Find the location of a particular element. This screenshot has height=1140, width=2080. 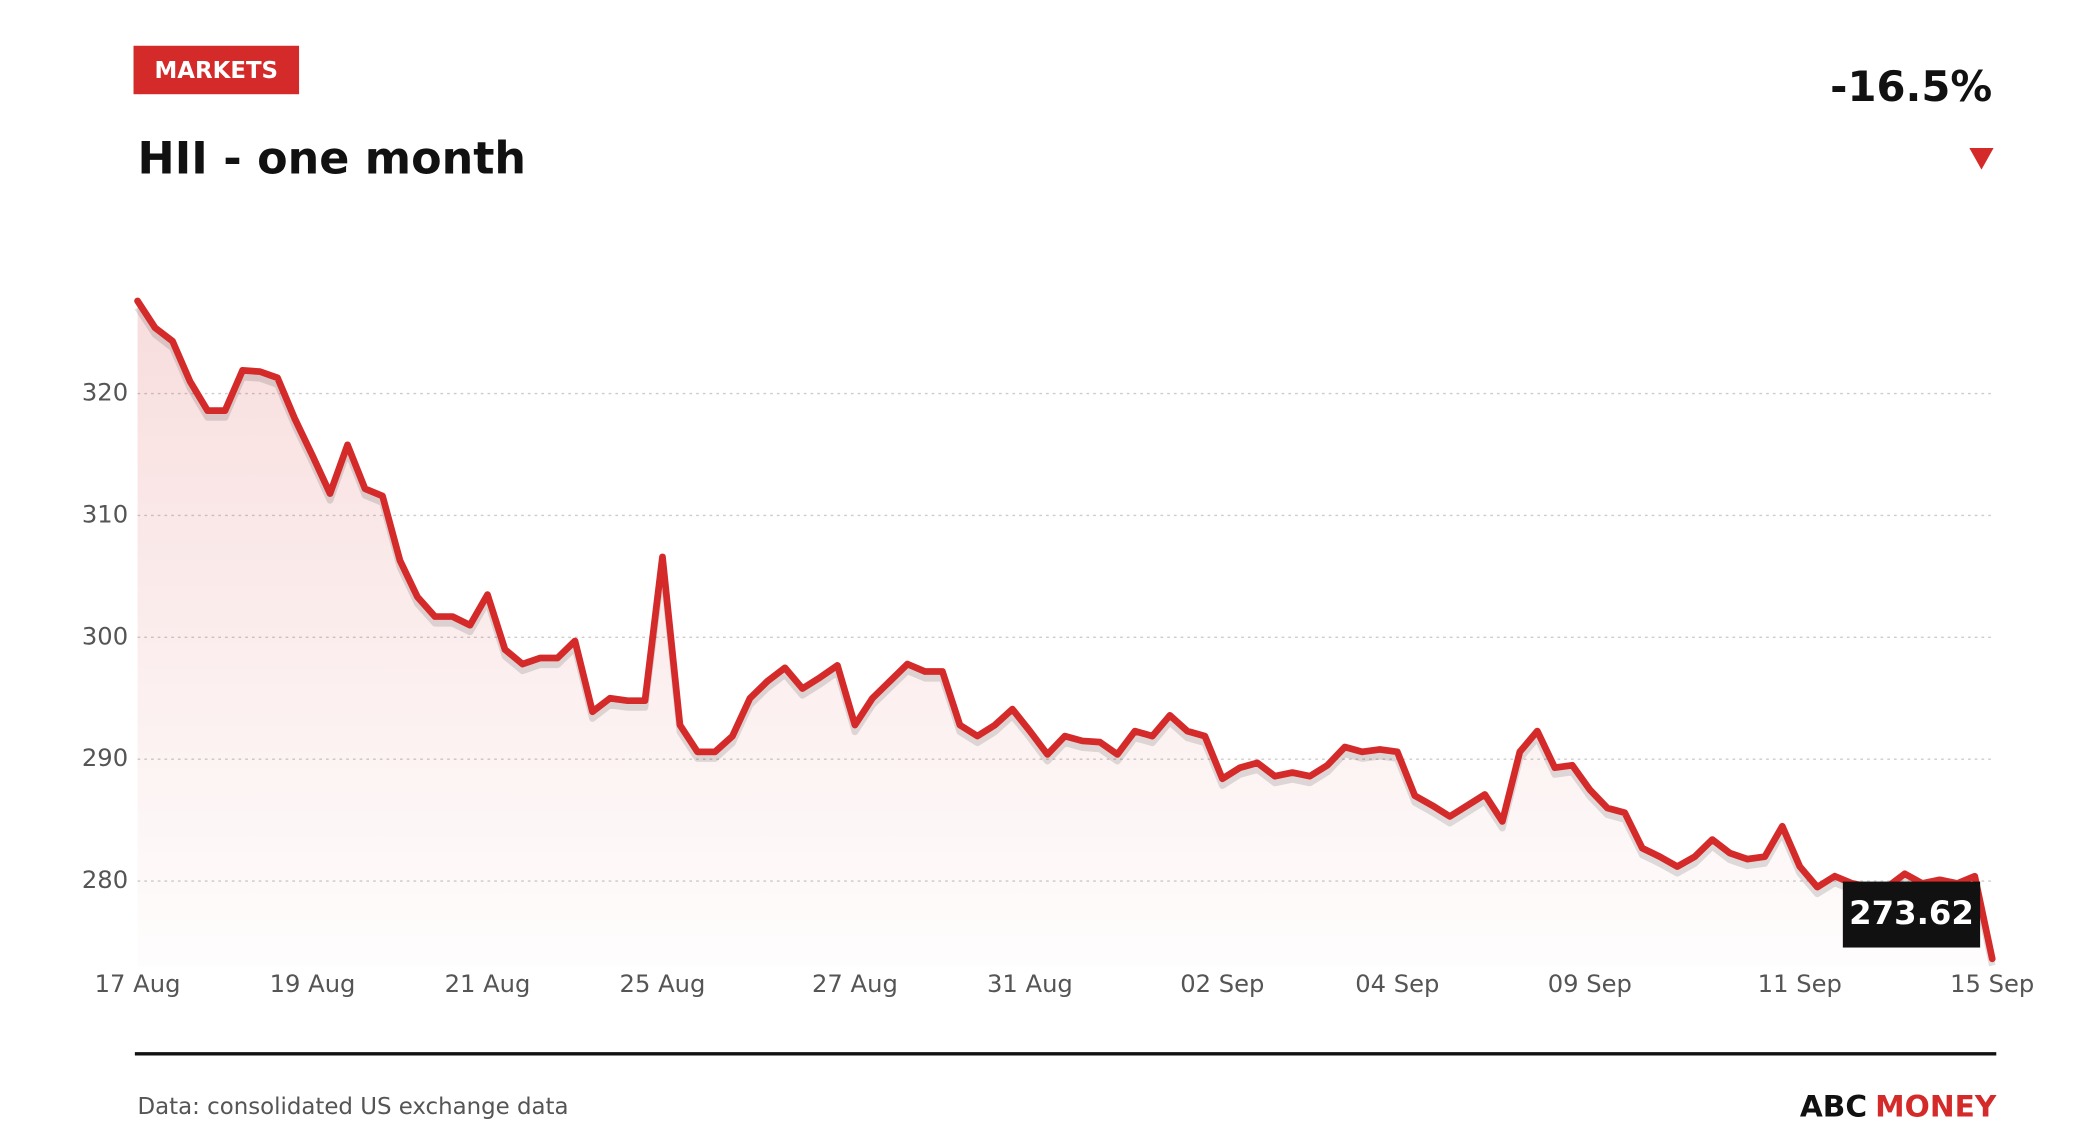

brand: ABC MONEY is located at coordinates (1898, 1106).